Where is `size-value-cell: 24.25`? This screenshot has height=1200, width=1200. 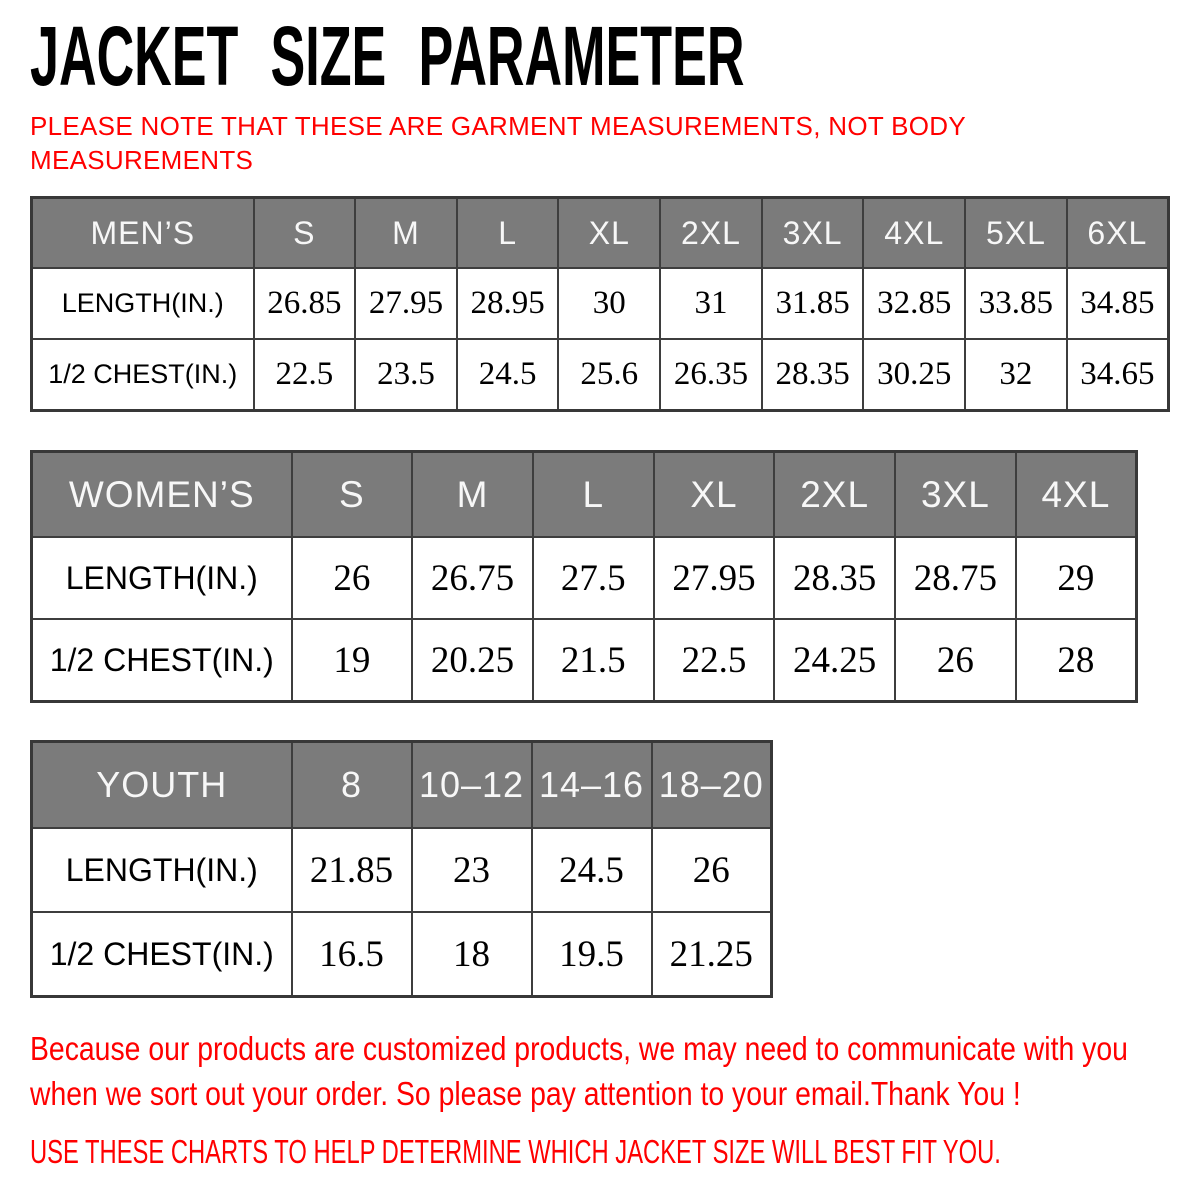 size-value-cell: 24.25 is located at coordinates (835, 660).